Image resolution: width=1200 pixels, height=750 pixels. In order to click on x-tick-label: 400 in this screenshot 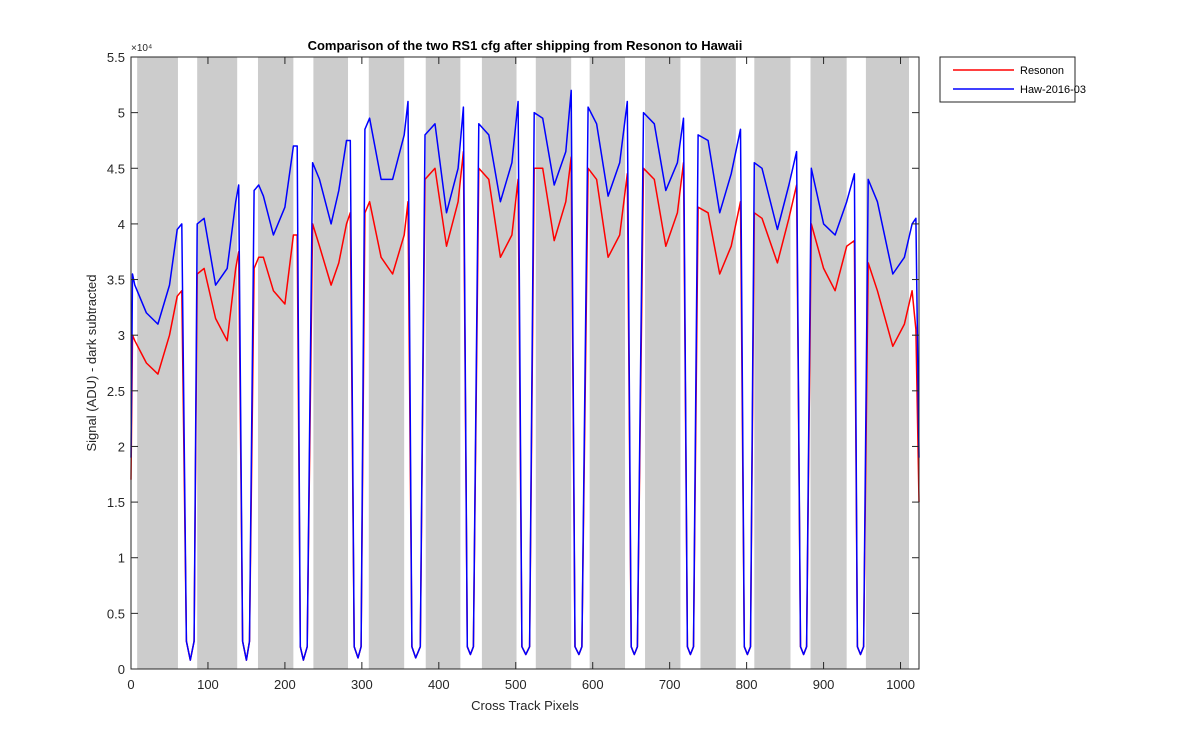, I will do `click(439, 684)`.